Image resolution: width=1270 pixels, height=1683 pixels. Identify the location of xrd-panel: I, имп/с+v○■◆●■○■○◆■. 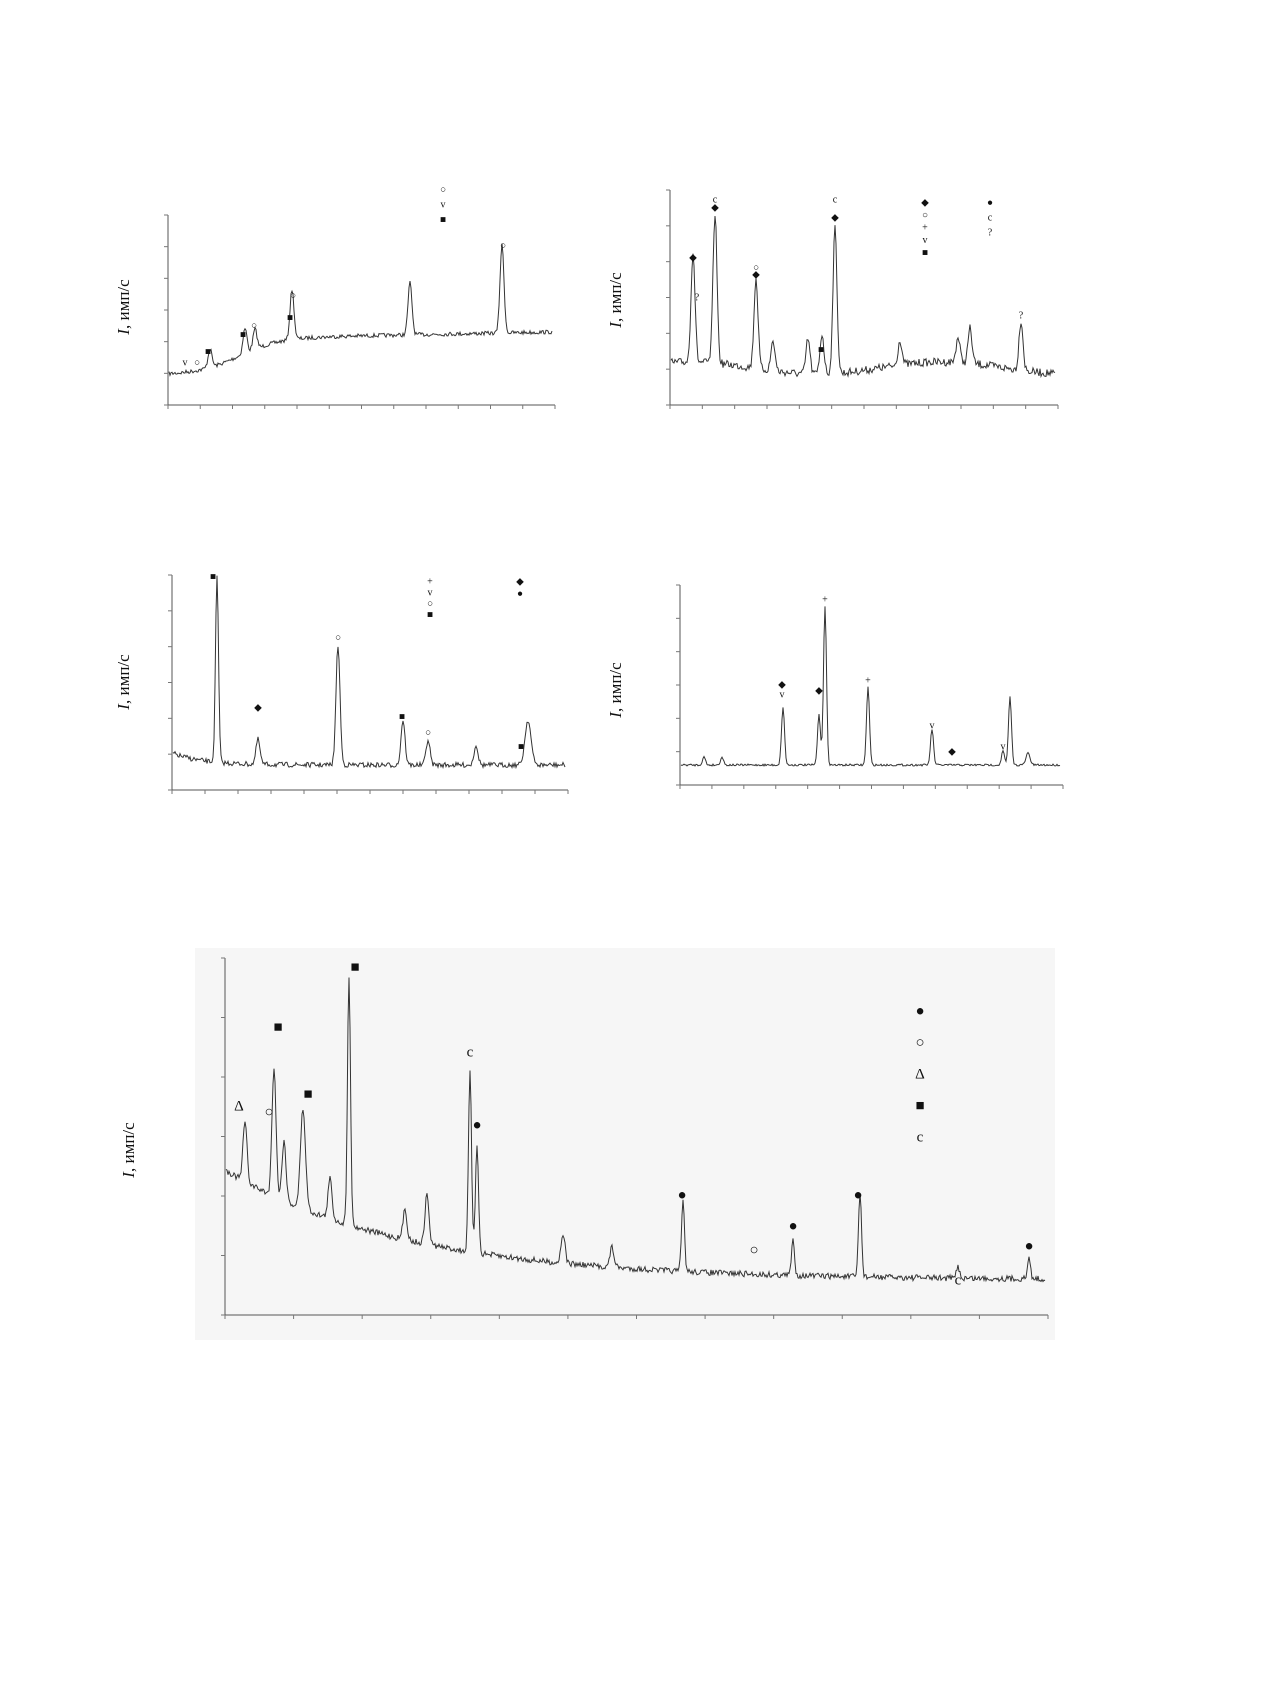
(341, 682).